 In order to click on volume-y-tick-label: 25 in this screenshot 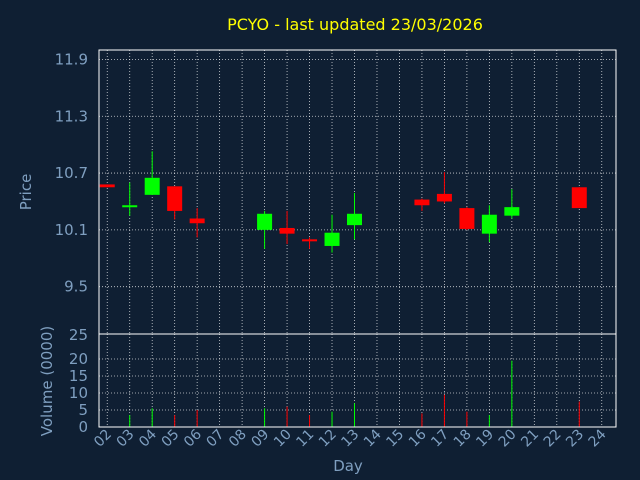, I will do `click(78, 335)`.